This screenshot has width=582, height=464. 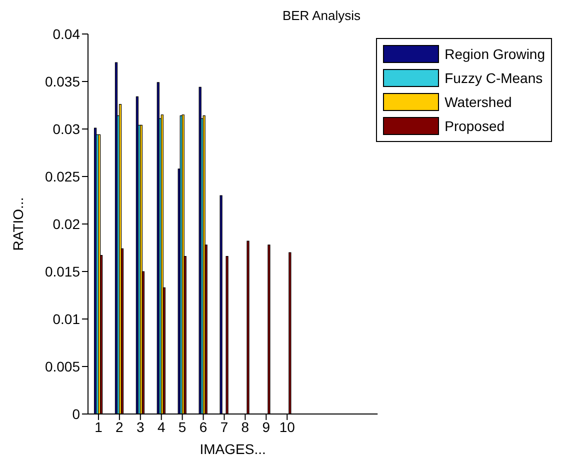 What do you see at coordinates (245, 426) in the screenshot?
I see `x-tick-label: 8` at bounding box center [245, 426].